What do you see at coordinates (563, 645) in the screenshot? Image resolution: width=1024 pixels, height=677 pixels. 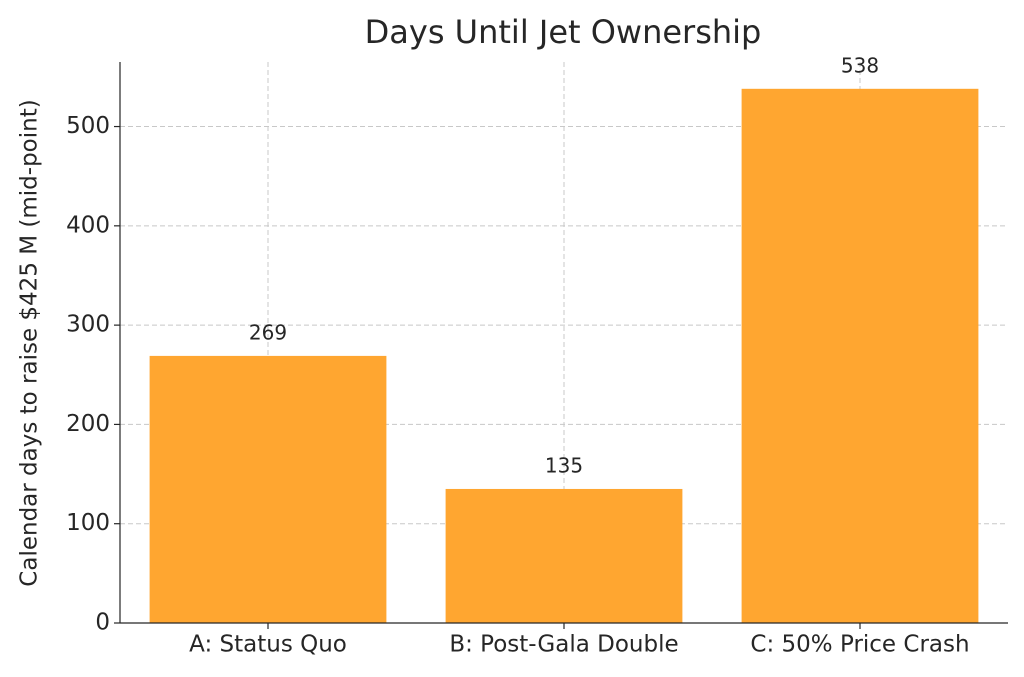 I see `x-tick-label: B: Post-Gala Double` at bounding box center [563, 645].